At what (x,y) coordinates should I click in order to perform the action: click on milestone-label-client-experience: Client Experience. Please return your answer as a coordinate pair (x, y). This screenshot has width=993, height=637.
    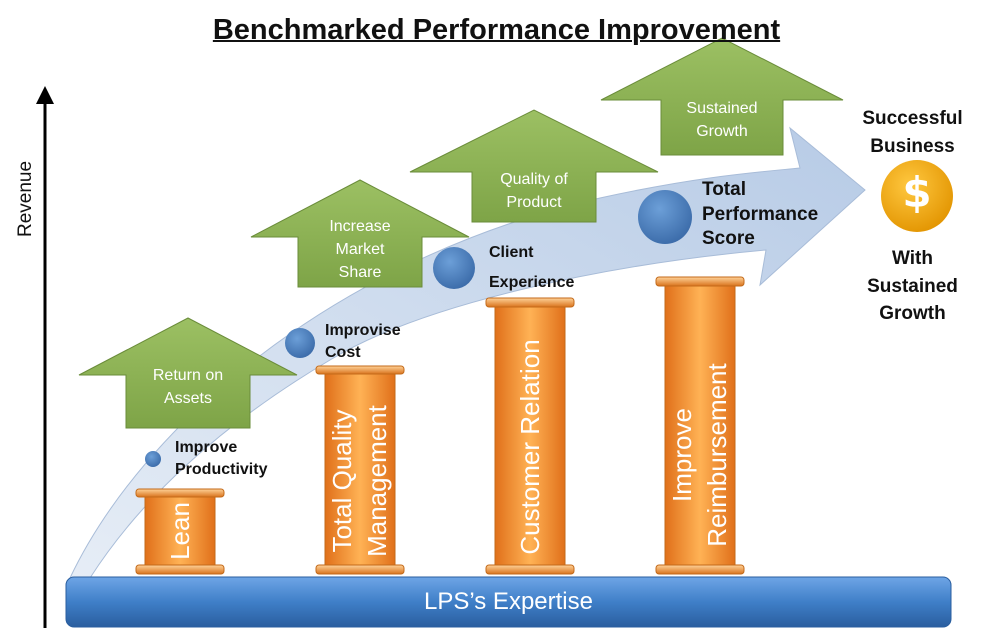
    Looking at the image, I should click on (532, 267).